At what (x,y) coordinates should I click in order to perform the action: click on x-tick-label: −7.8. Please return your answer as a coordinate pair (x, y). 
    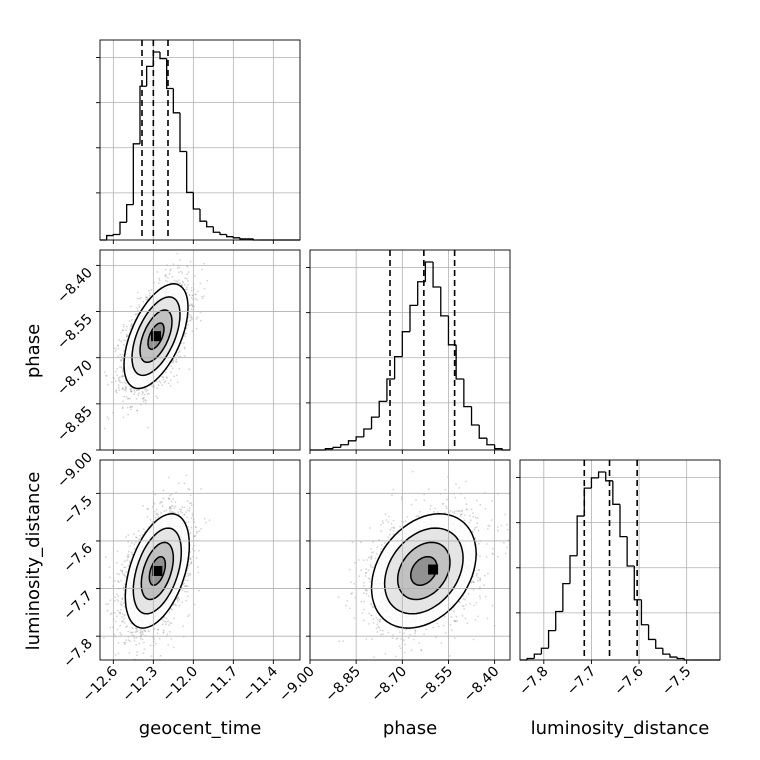
    Looking at the image, I should click on (533, 681).